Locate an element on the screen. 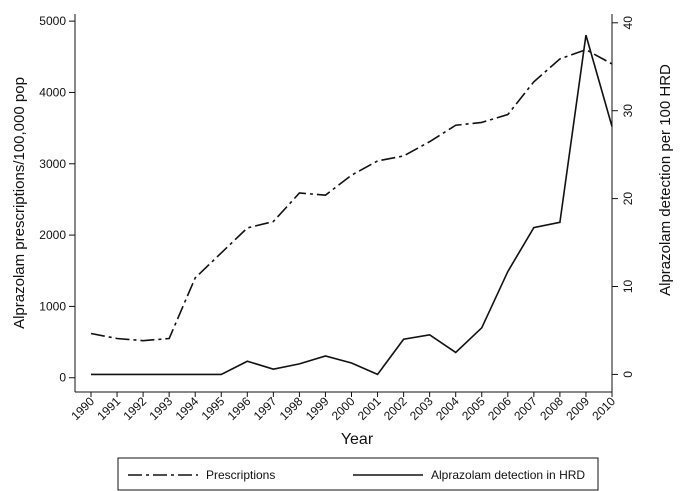  x-tick-label: 1990 is located at coordinates (82, 408).